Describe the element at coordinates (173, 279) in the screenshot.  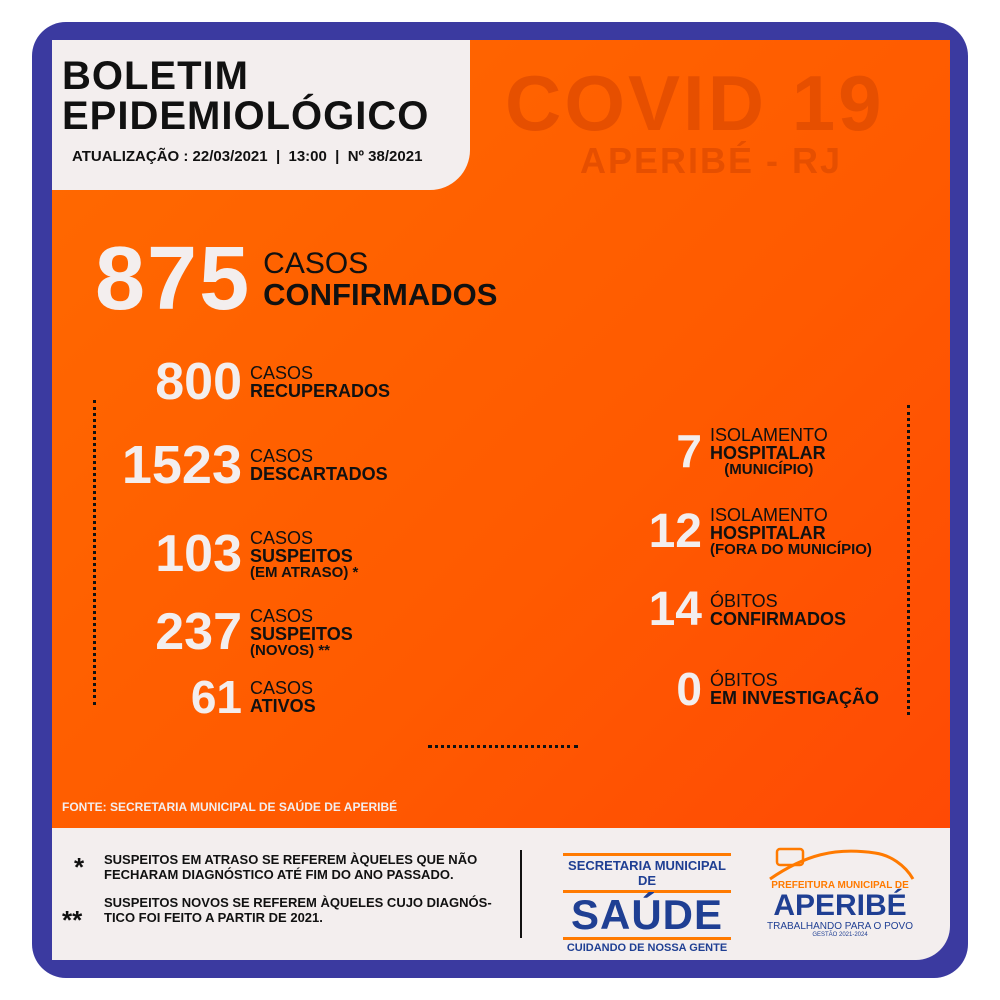
I see `stat-value: 875` at that location.